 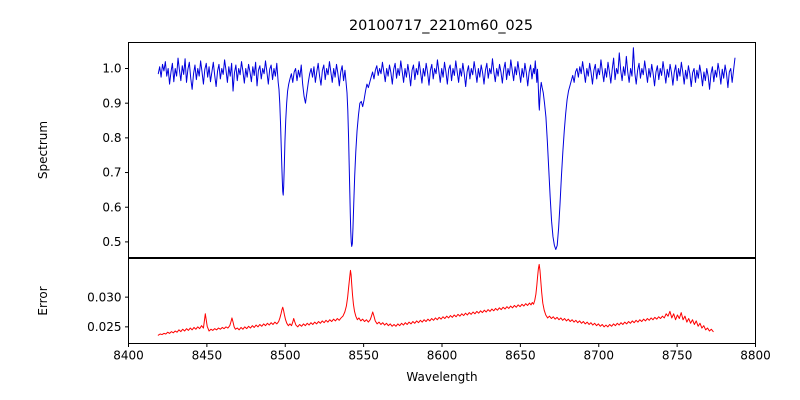 What do you see at coordinates (128, 356) in the screenshot?
I see `x-tick-label: 8400` at bounding box center [128, 356].